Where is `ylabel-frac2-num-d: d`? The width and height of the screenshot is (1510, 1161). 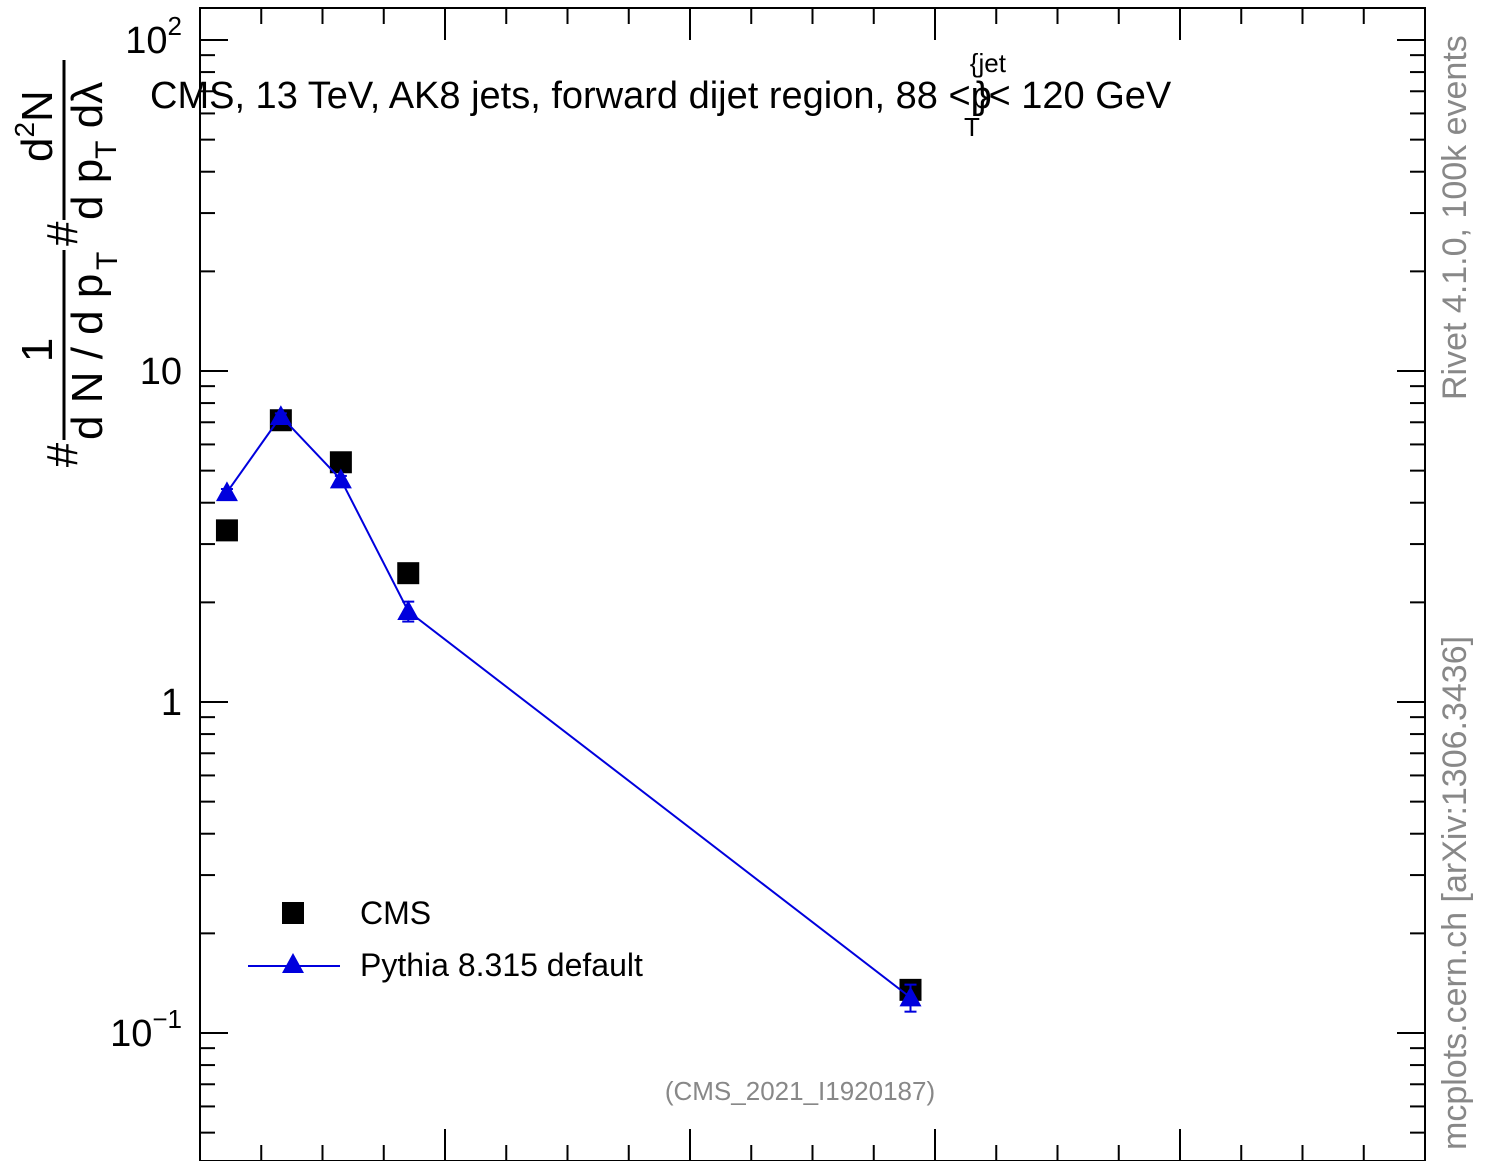
ylabel-frac2-num-d: d is located at coordinates (37, 150).